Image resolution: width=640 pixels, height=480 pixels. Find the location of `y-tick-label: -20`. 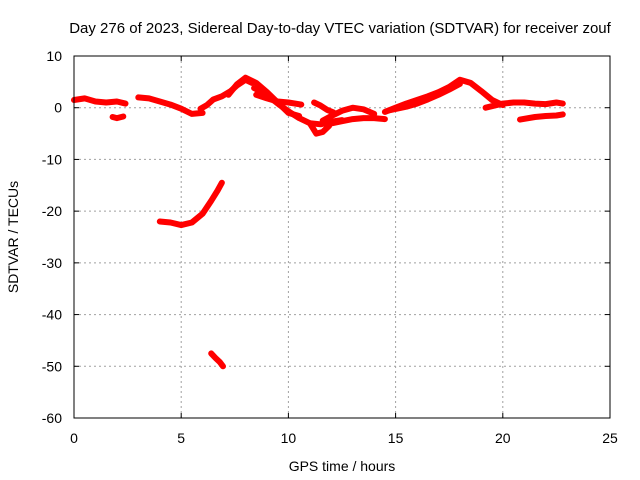

y-tick-label: -20 is located at coordinates (52, 211).